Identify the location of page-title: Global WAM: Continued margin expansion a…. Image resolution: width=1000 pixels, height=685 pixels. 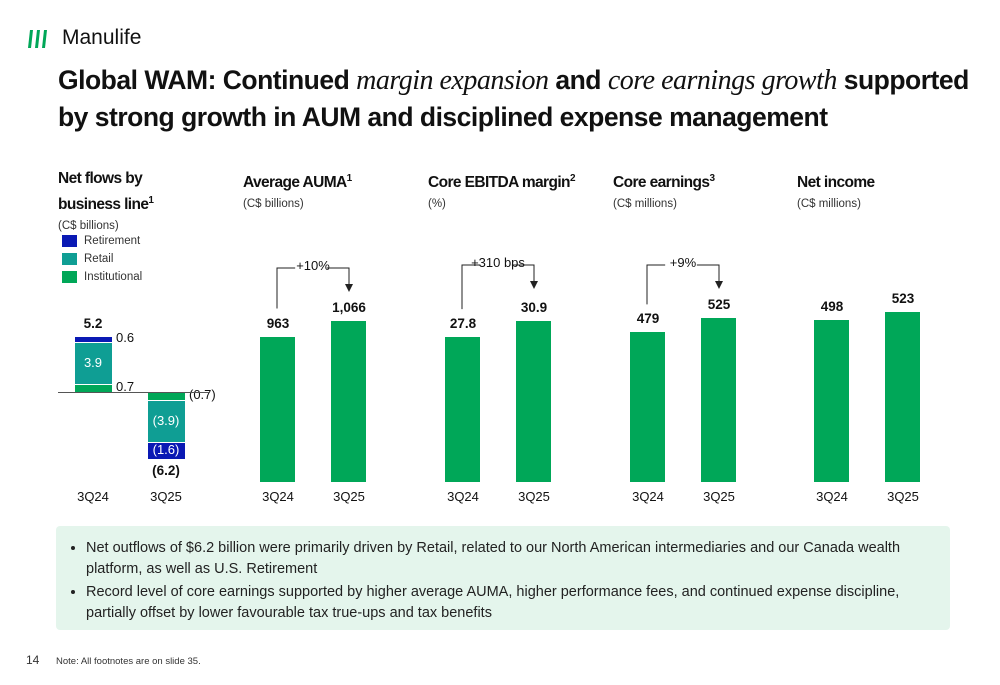
(513, 98).